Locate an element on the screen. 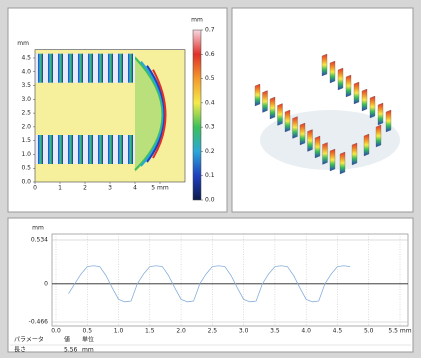 This screenshot has height=358, width=421. colorbar-tick-label: 0.2 is located at coordinates (210, 151).